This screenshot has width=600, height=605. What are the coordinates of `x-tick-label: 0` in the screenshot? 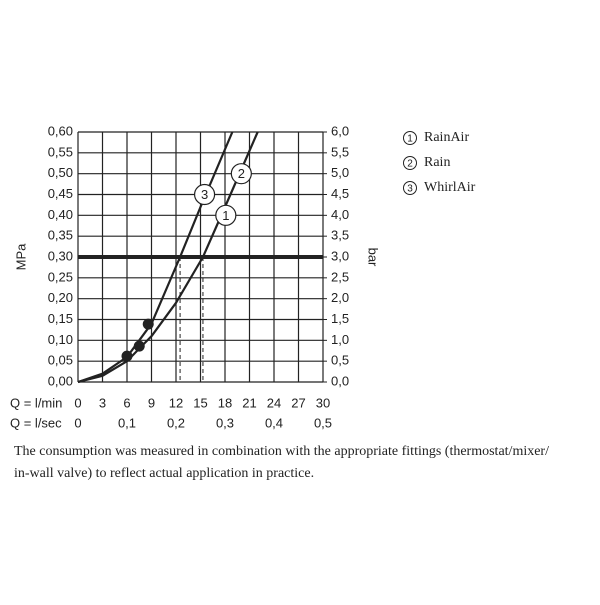 It's located at (77, 402).